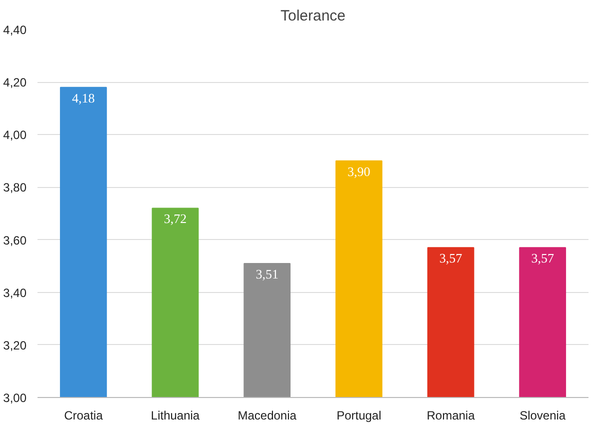 The width and height of the screenshot is (603, 425). I want to click on y-tick-label: 4,20, so click(15, 83).